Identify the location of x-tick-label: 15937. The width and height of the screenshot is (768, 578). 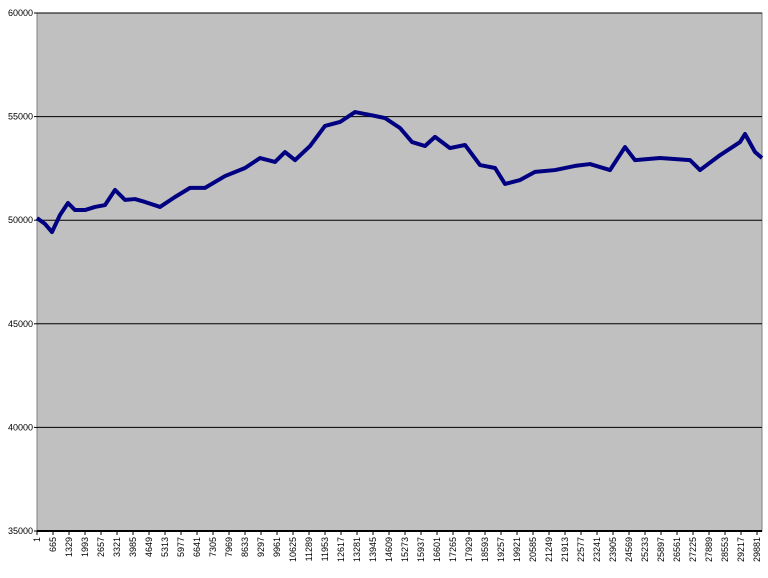
(421, 549).